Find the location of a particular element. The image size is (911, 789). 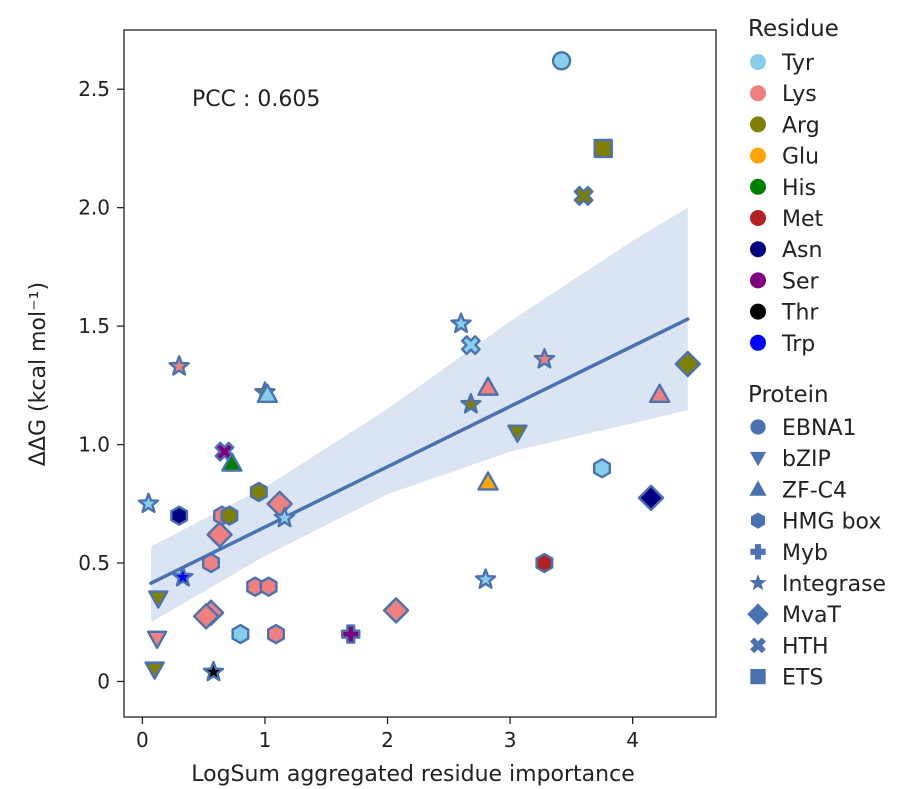

legend-residue-label-arg: Arg is located at coordinates (801, 125).